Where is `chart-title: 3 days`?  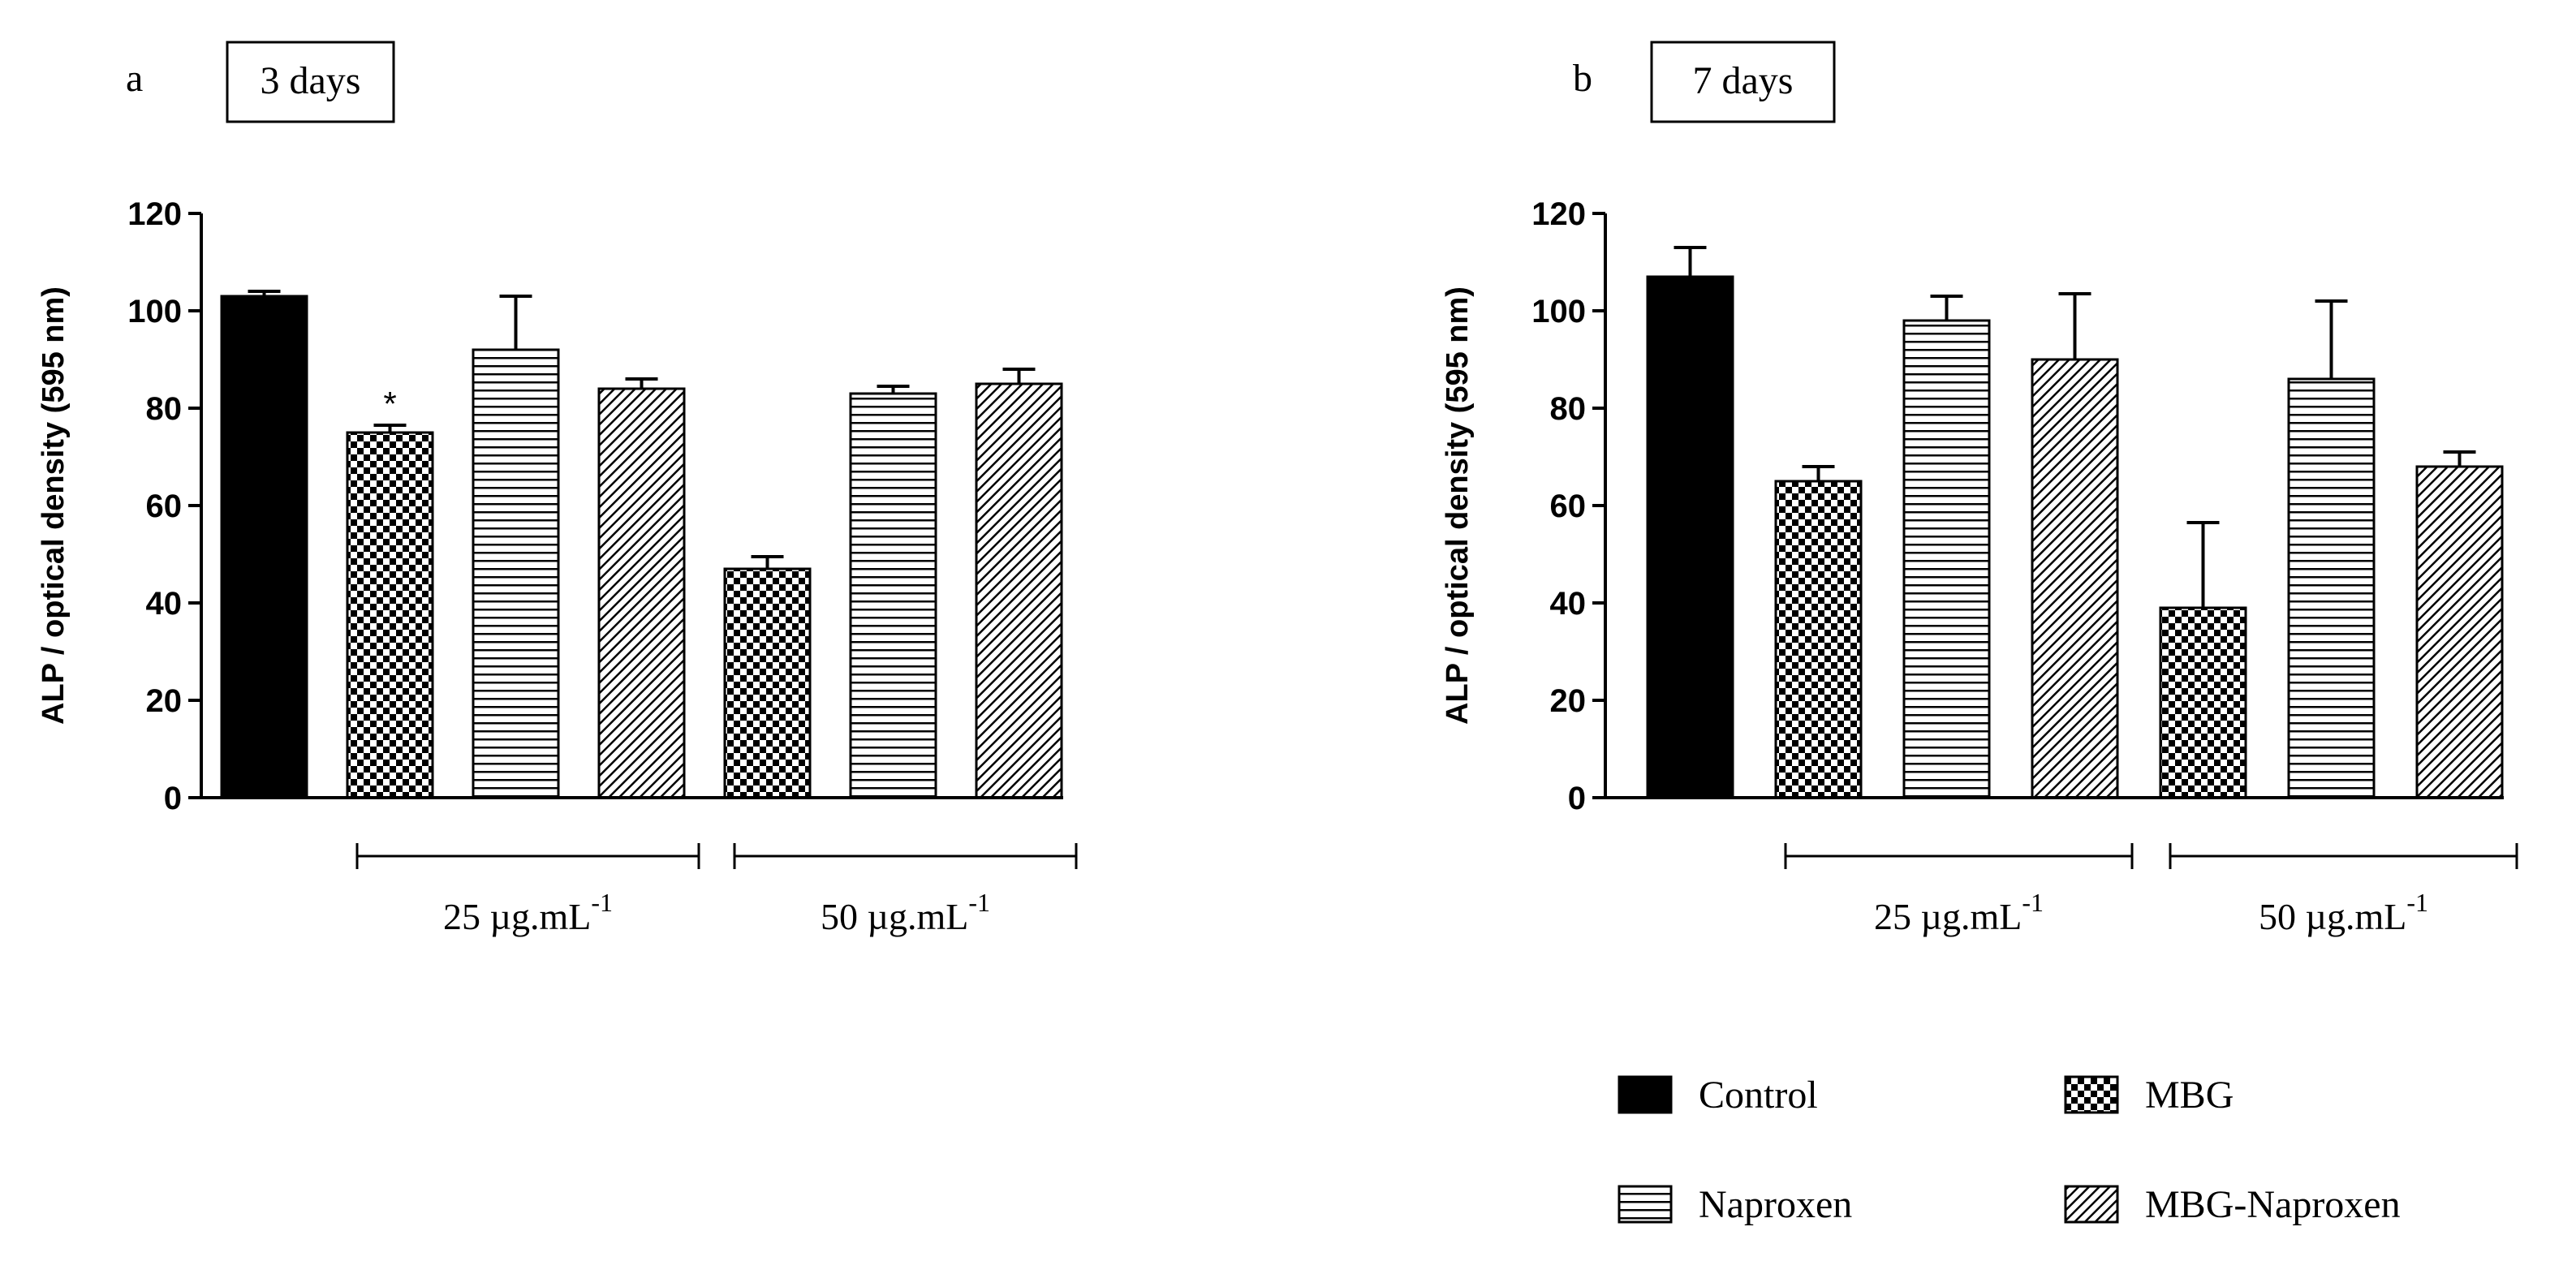 chart-title: 3 days is located at coordinates (311, 80).